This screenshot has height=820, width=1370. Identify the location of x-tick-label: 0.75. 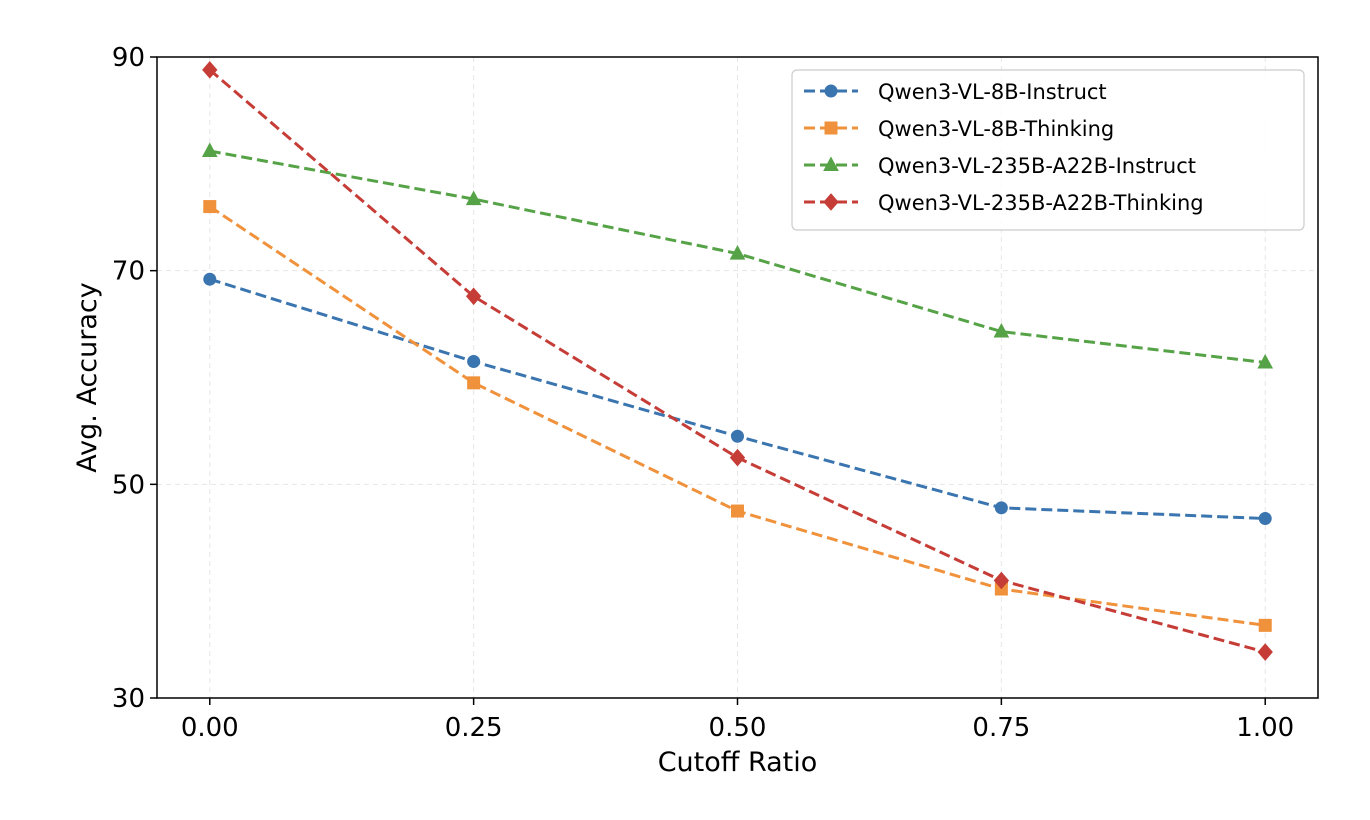
(1001, 728).